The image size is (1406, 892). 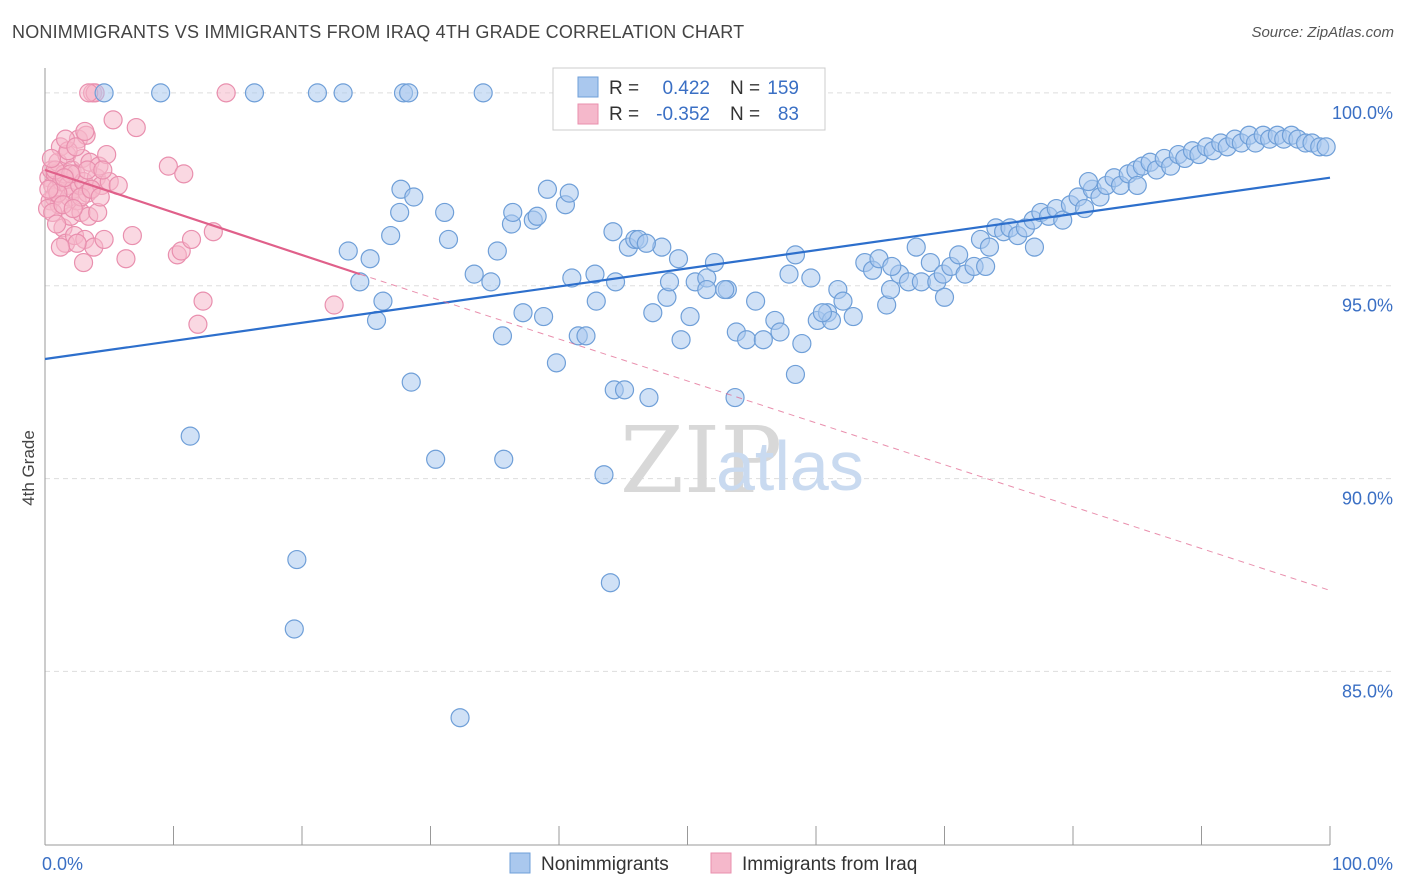 I want to click on bottom-legend-swatch-pink, so click(x=721, y=863).